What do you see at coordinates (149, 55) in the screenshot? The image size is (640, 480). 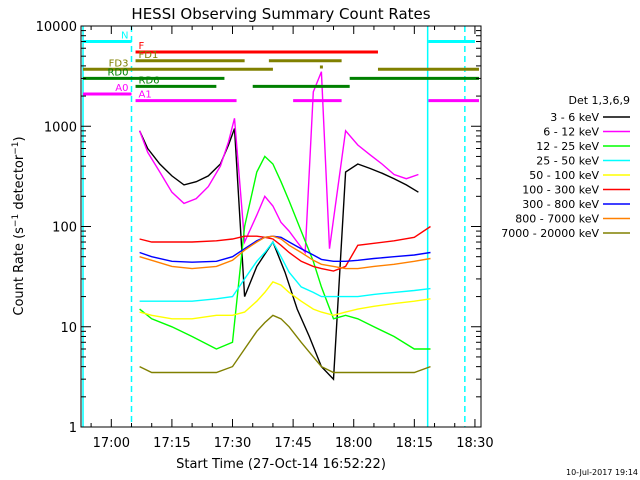 I see `flag-label-fd1: FD1` at bounding box center [149, 55].